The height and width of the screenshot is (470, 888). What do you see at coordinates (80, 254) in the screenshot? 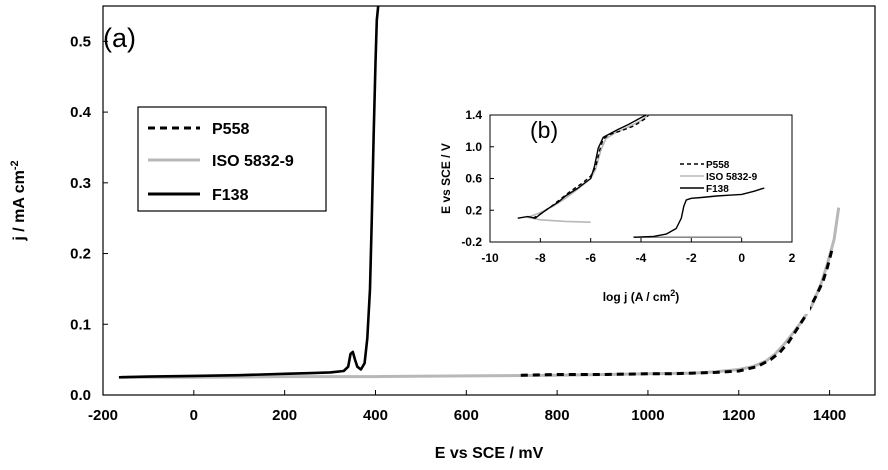
I see `y-tick-label: 0.2` at bounding box center [80, 254].